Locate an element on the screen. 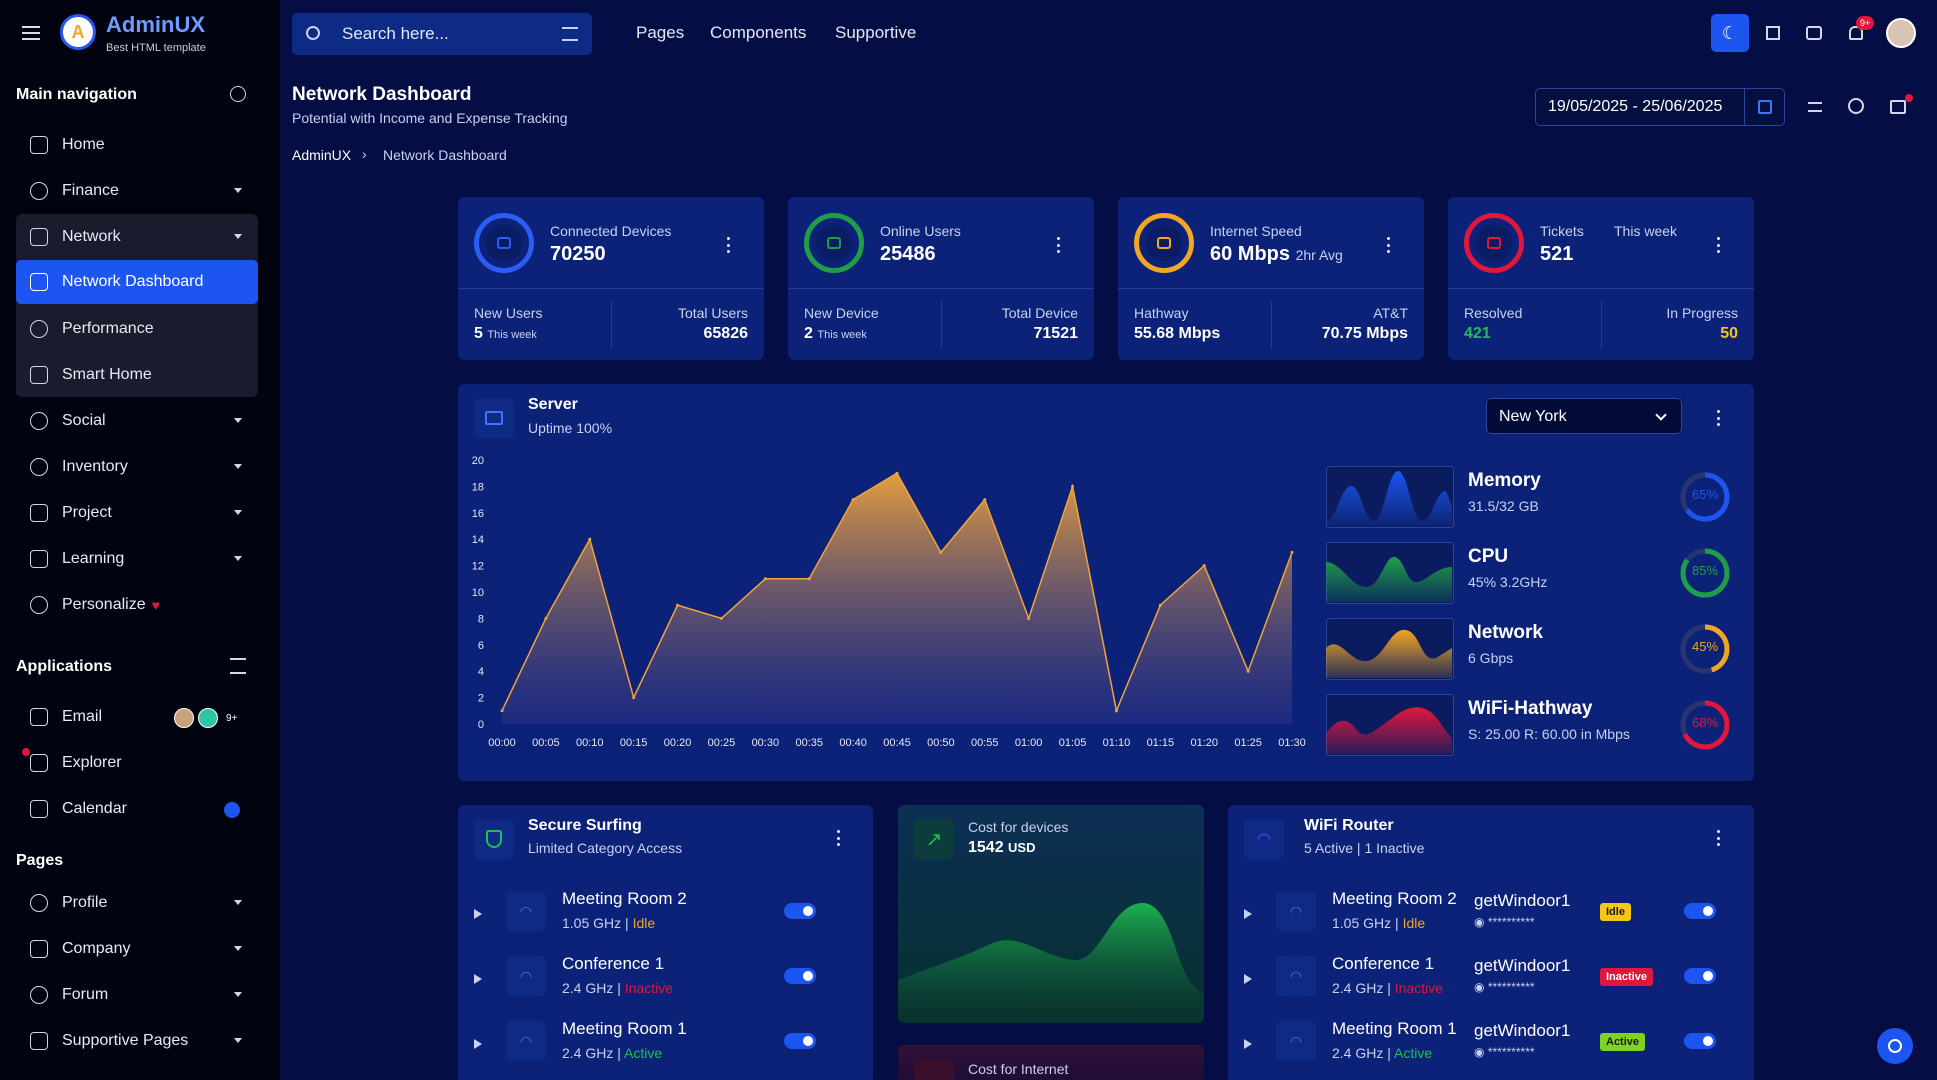  sidebar-item-network: Network is located at coordinates (137, 237).